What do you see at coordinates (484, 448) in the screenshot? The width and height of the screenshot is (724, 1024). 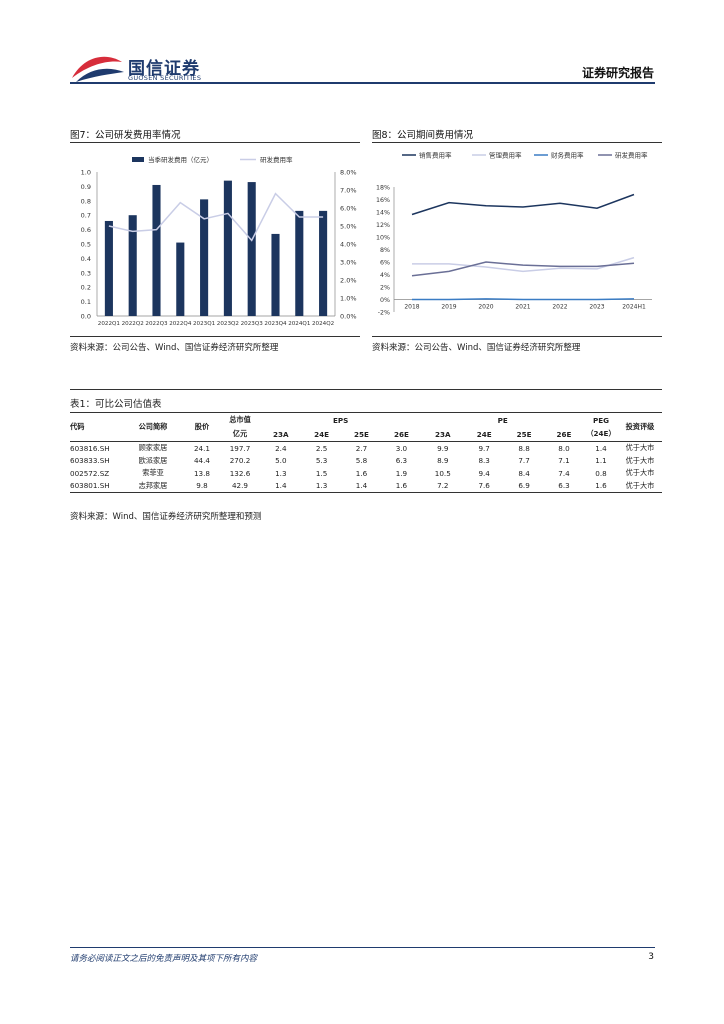 I see `cell-pe: 9.7` at bounding box center [484, 448].